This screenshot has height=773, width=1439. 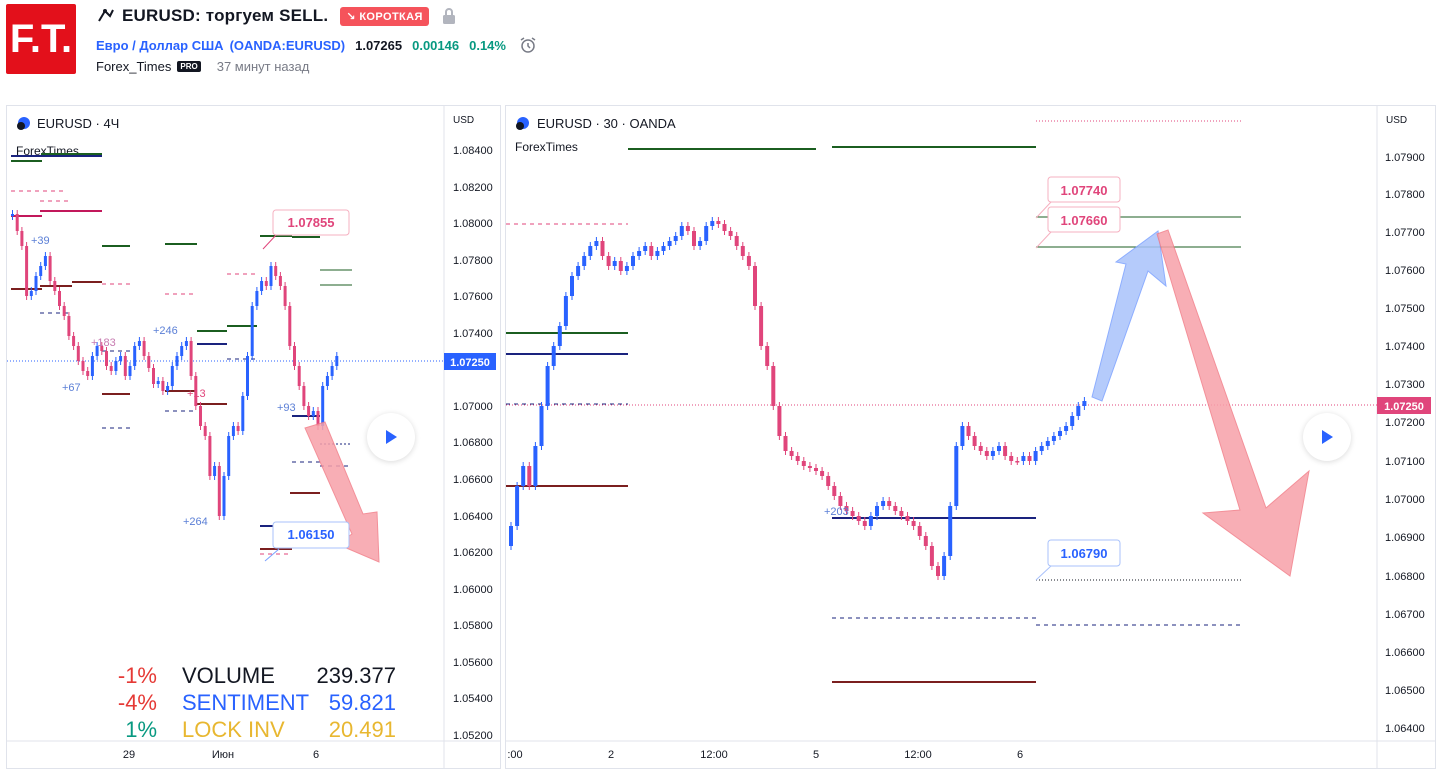 I want to click on volume-value: 239.377, so click(x=356, y=675).